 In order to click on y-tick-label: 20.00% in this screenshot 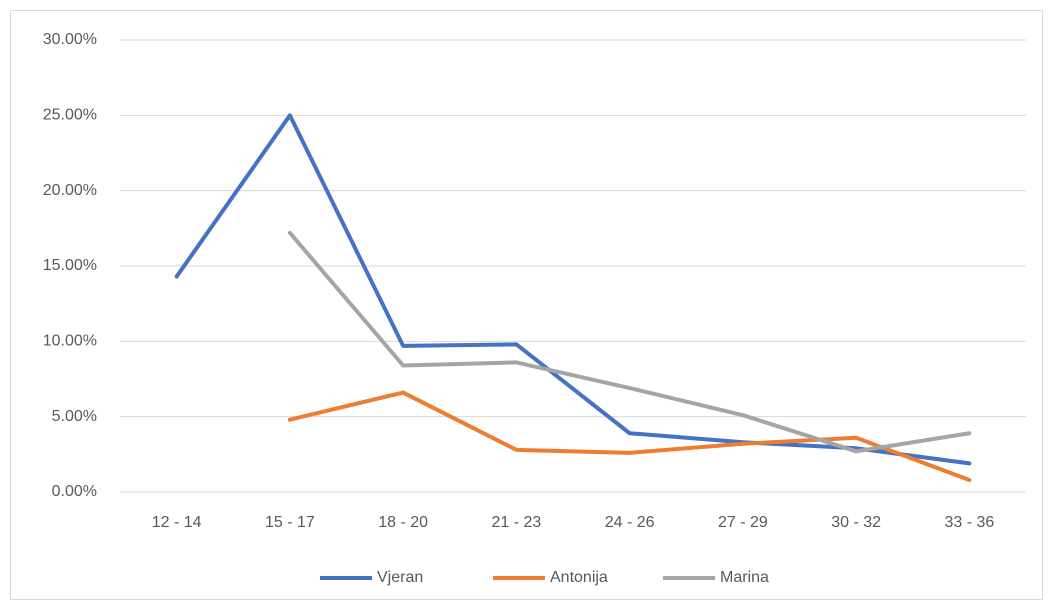, I will do `click(70, 190)`.